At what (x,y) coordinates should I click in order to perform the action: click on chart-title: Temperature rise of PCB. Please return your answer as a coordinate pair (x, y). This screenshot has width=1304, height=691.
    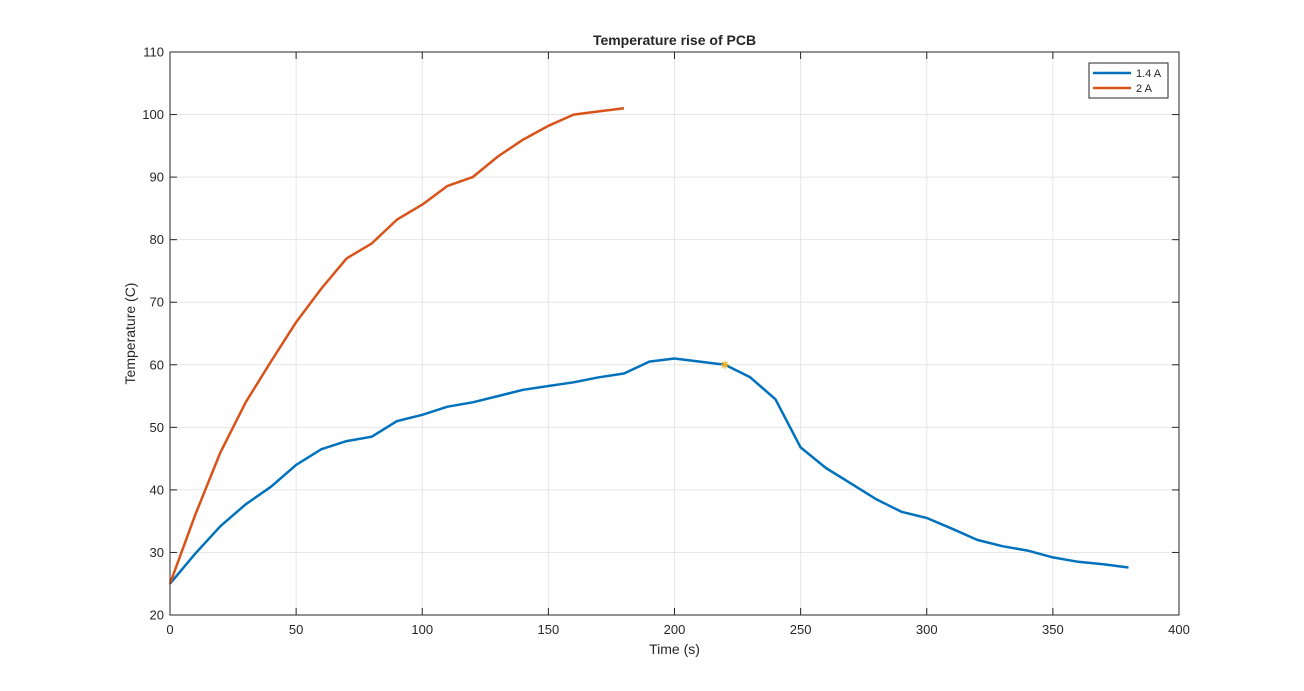
    Looking at the image, I should click on (674, 40).